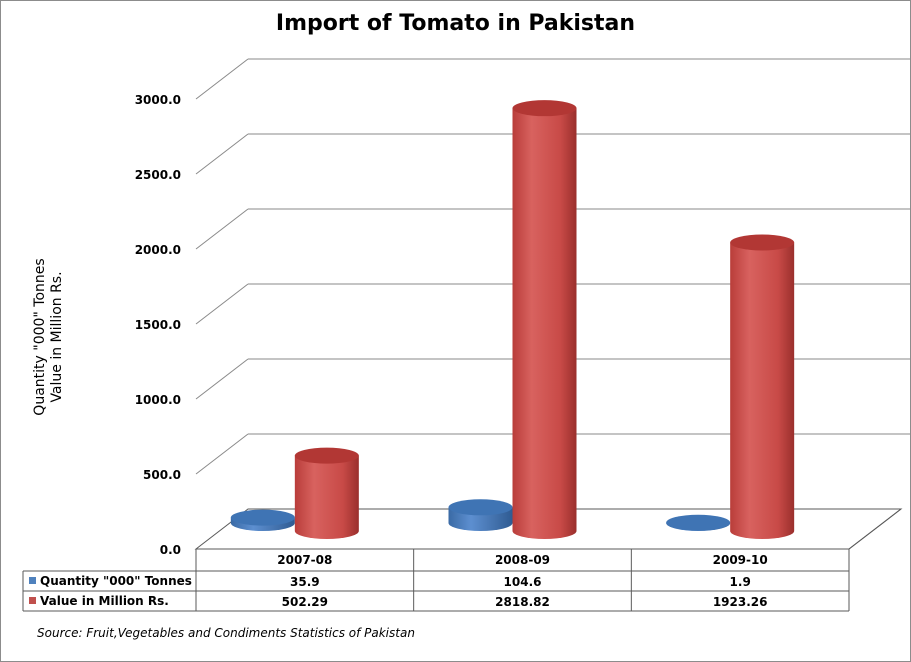  Describe the element at coordinates (158, 250) in the screenshot. I see `y-tick-label: 2000.0` at that location.